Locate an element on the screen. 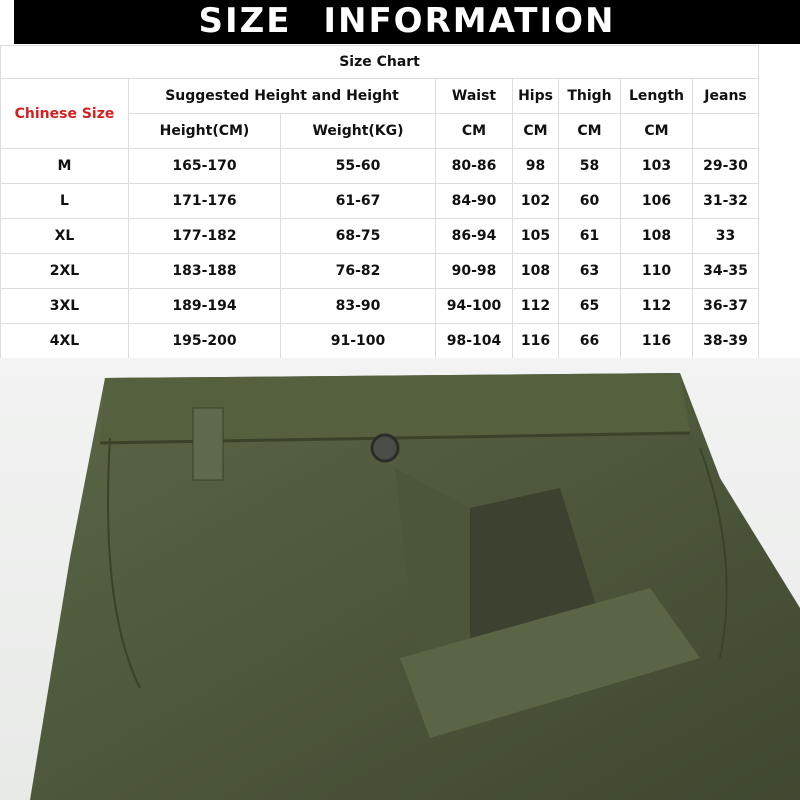 The width and height of the screenshot is (800, 800). value-cell: 195-200 is located at coordinates (204, 341).